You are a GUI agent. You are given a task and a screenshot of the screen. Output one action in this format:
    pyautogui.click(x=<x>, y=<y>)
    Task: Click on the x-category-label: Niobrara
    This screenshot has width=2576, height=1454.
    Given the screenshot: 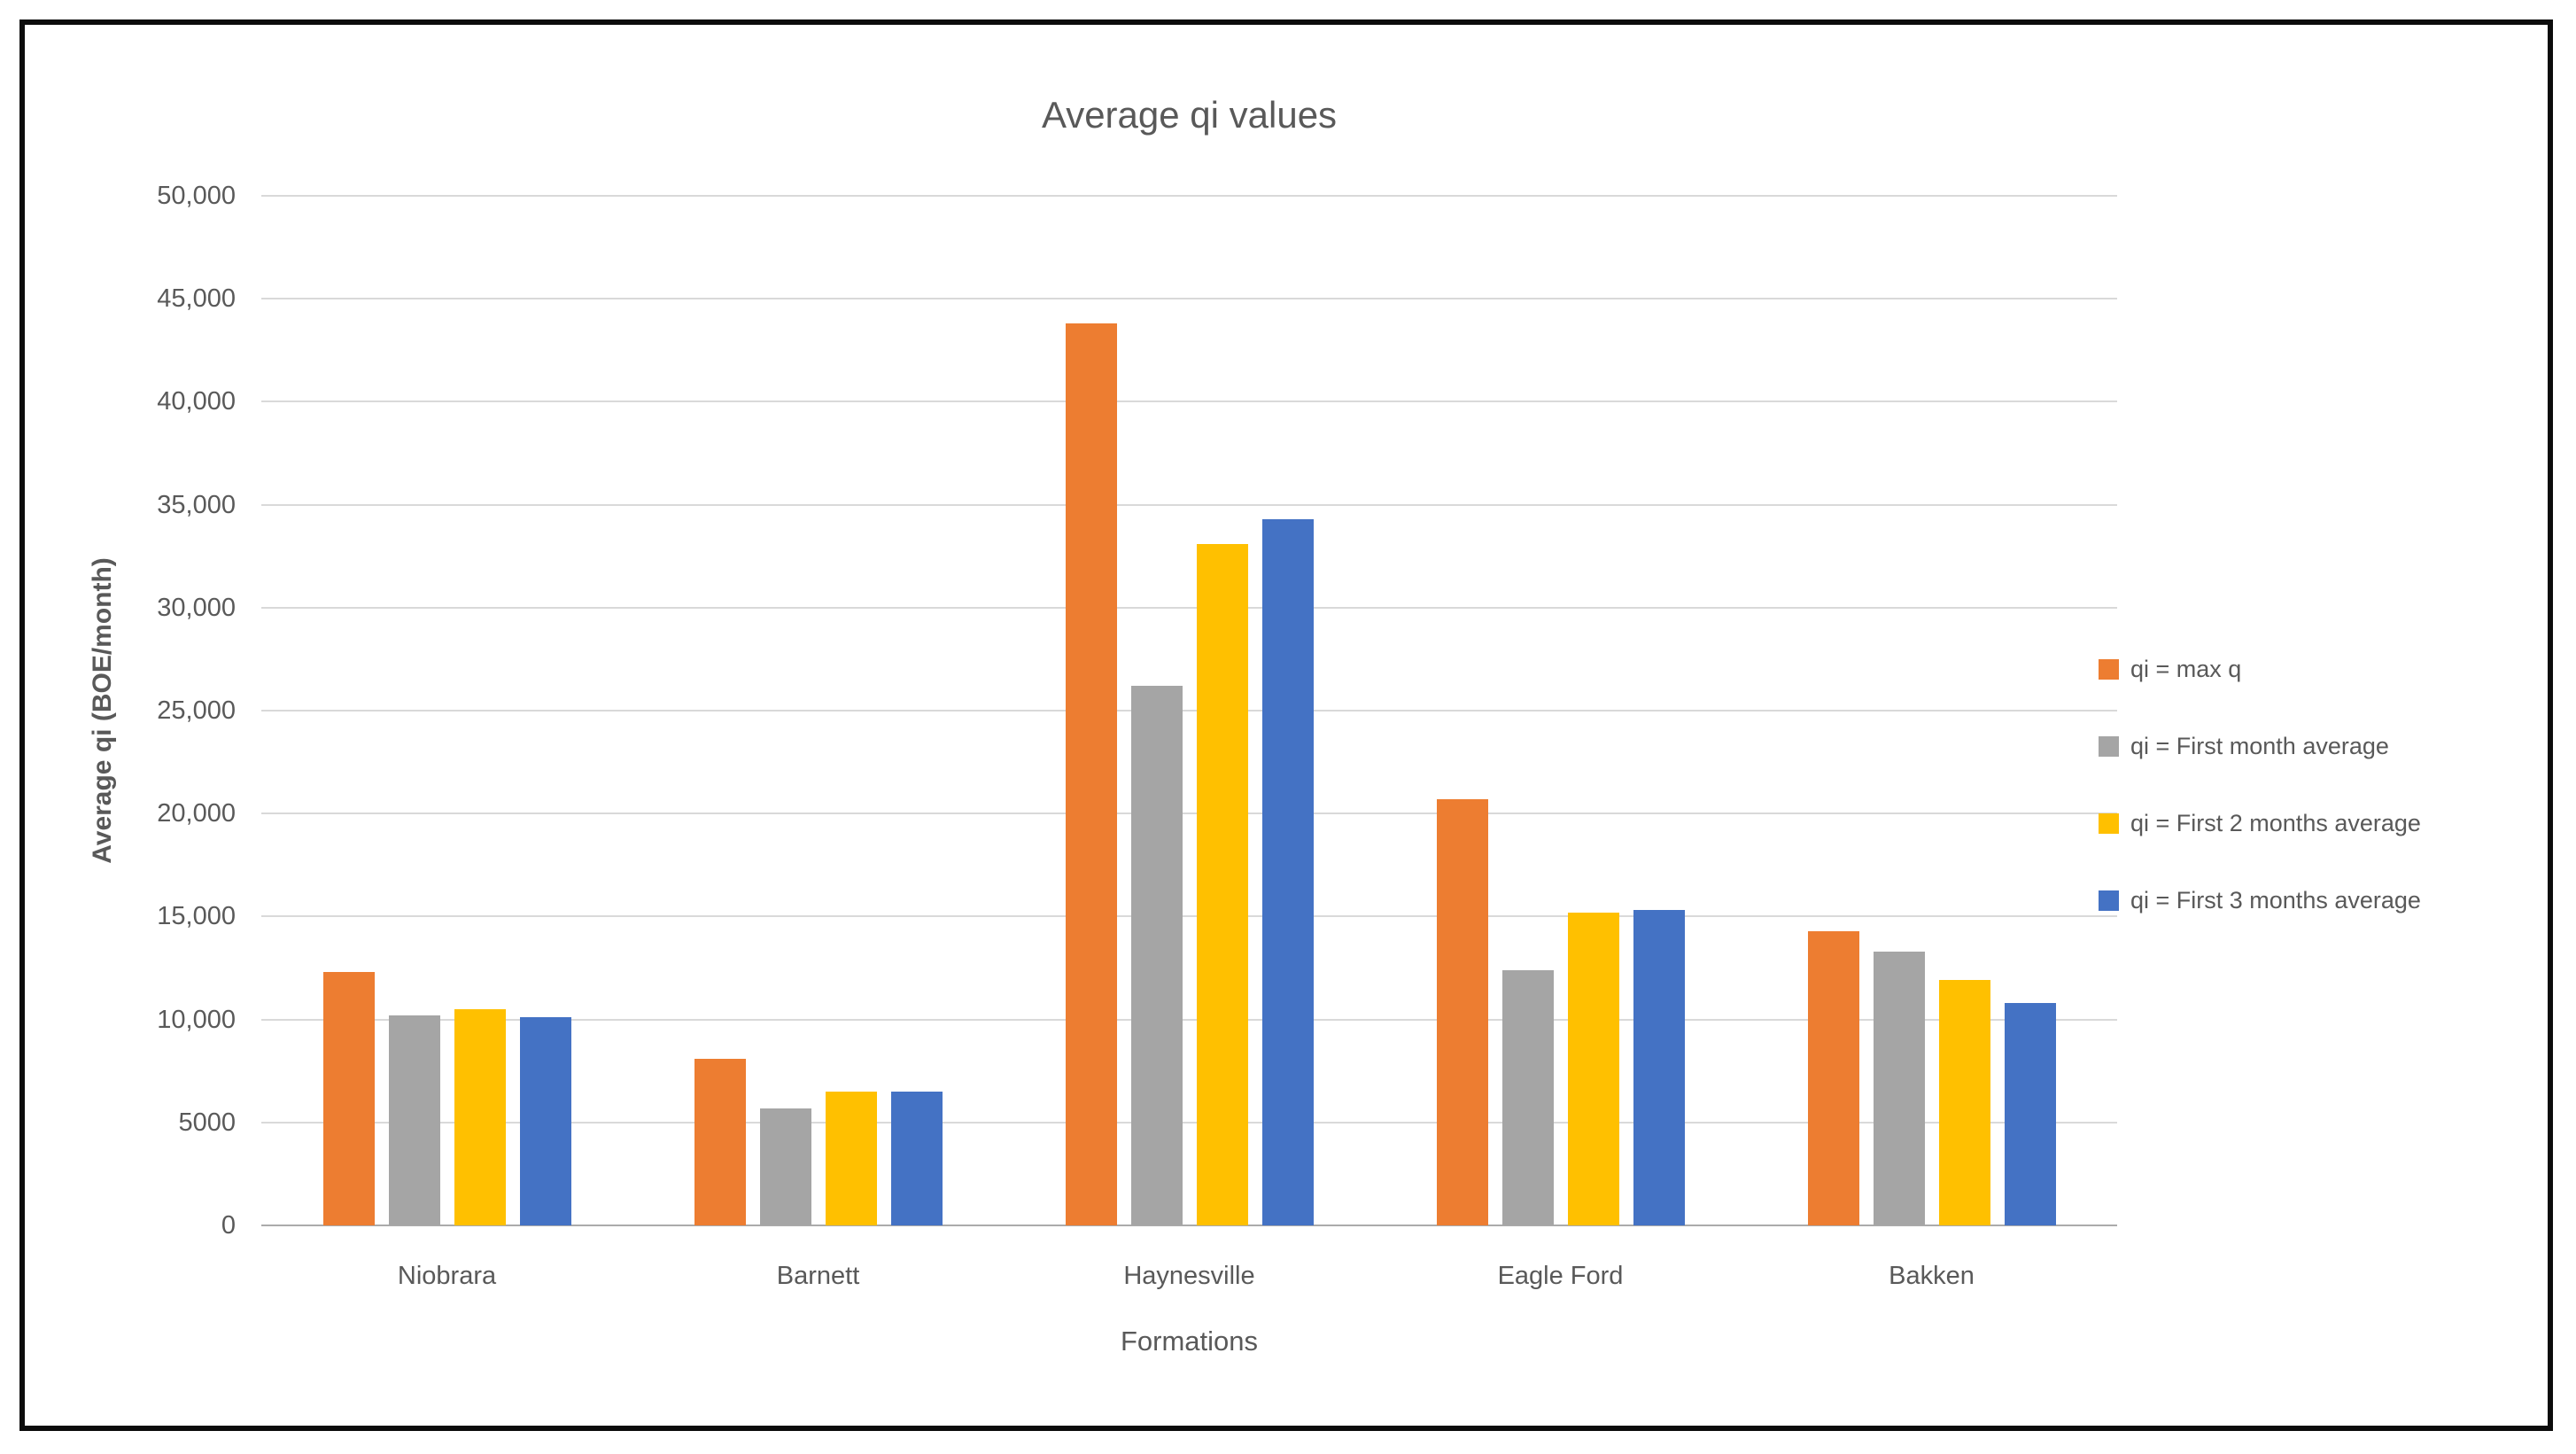 What is the action you would take?
    pyautogui.click(x=447, y=1276)
    